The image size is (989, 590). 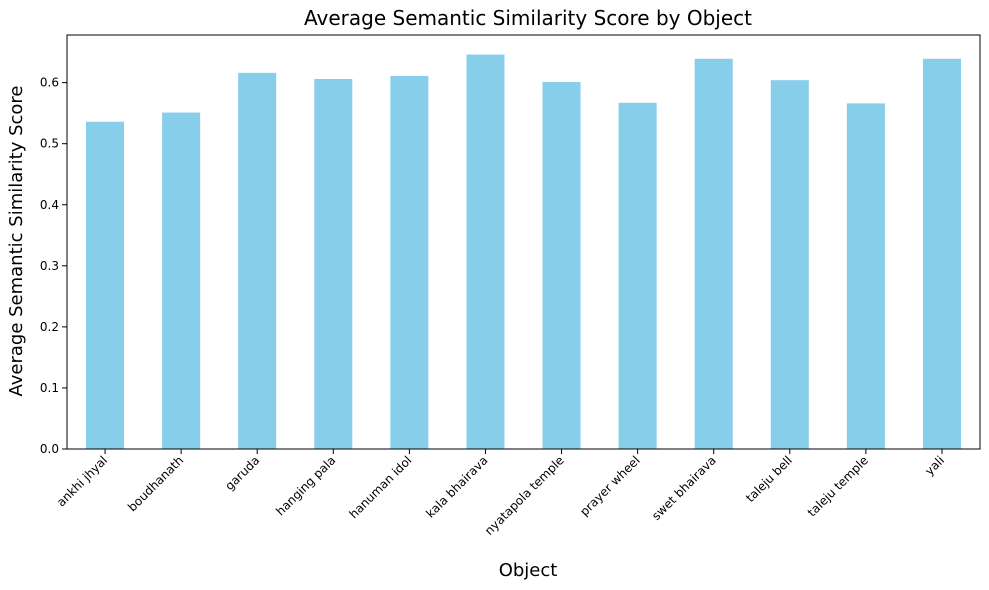 What do you see at coordinates (82, 481) in the screenshot?
I see `x-tick-label: ankhi jhyal` at bounding box center [82, 481].